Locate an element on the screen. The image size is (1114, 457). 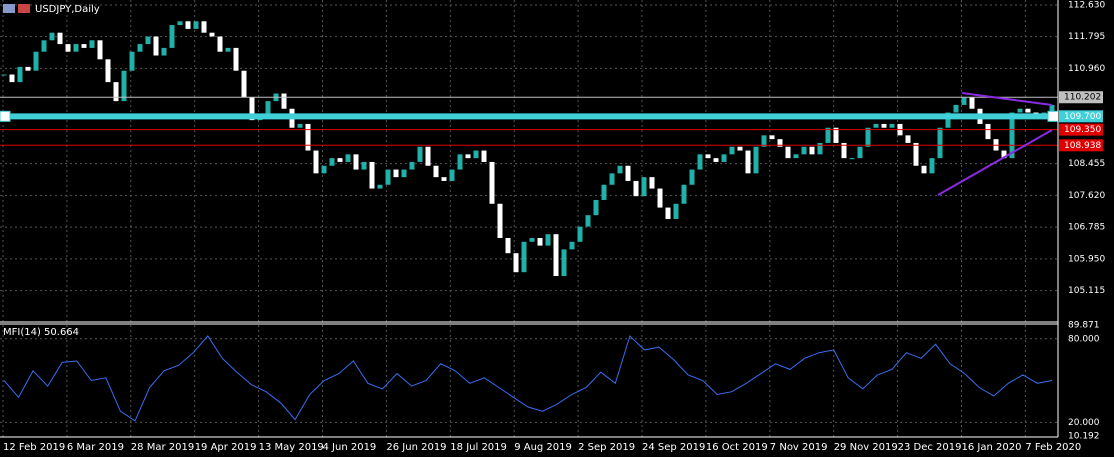
y-tick-label: 111.795 is located at coordinates (1086, 37).